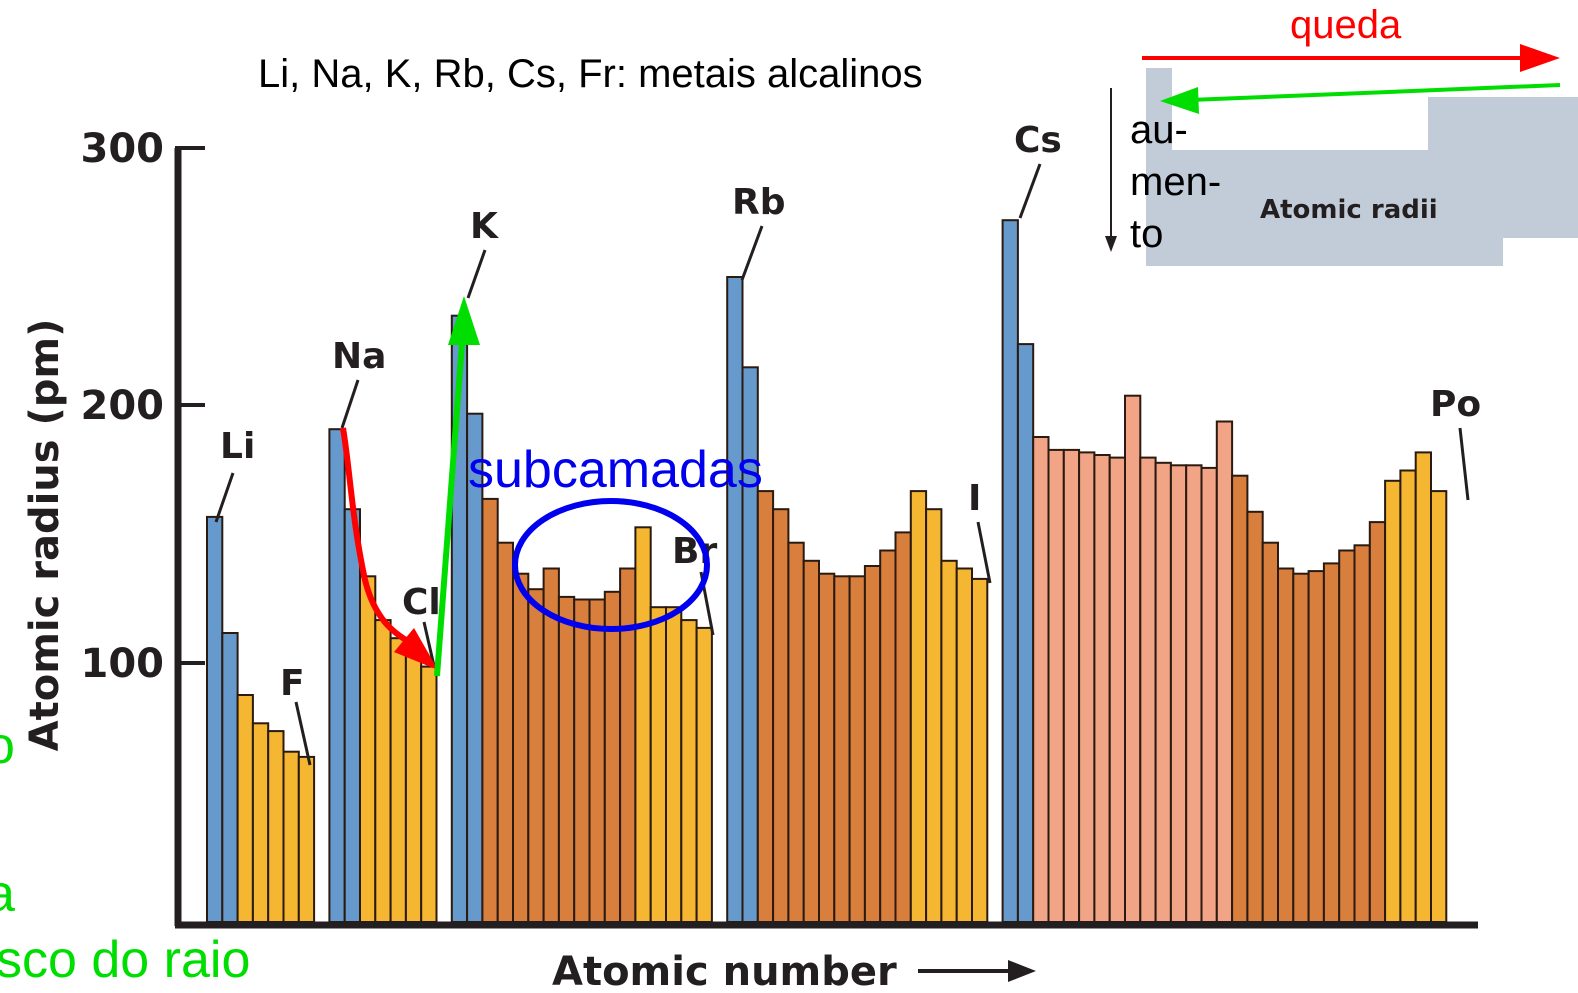 This screenshot has height=993, width=1578. What do you see at coordinates (123, 664) in the screenshot?
I see `y-tick-label-100: 100` at bounding box center [123, 664].